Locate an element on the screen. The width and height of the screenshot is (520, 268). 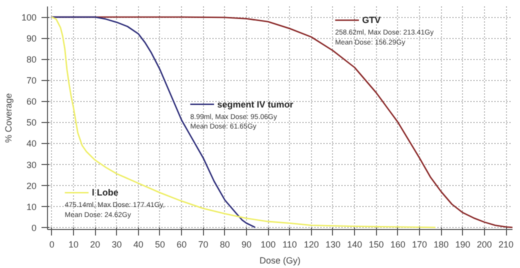
x-tick-label: 110 is located at coordinates (289, 245).